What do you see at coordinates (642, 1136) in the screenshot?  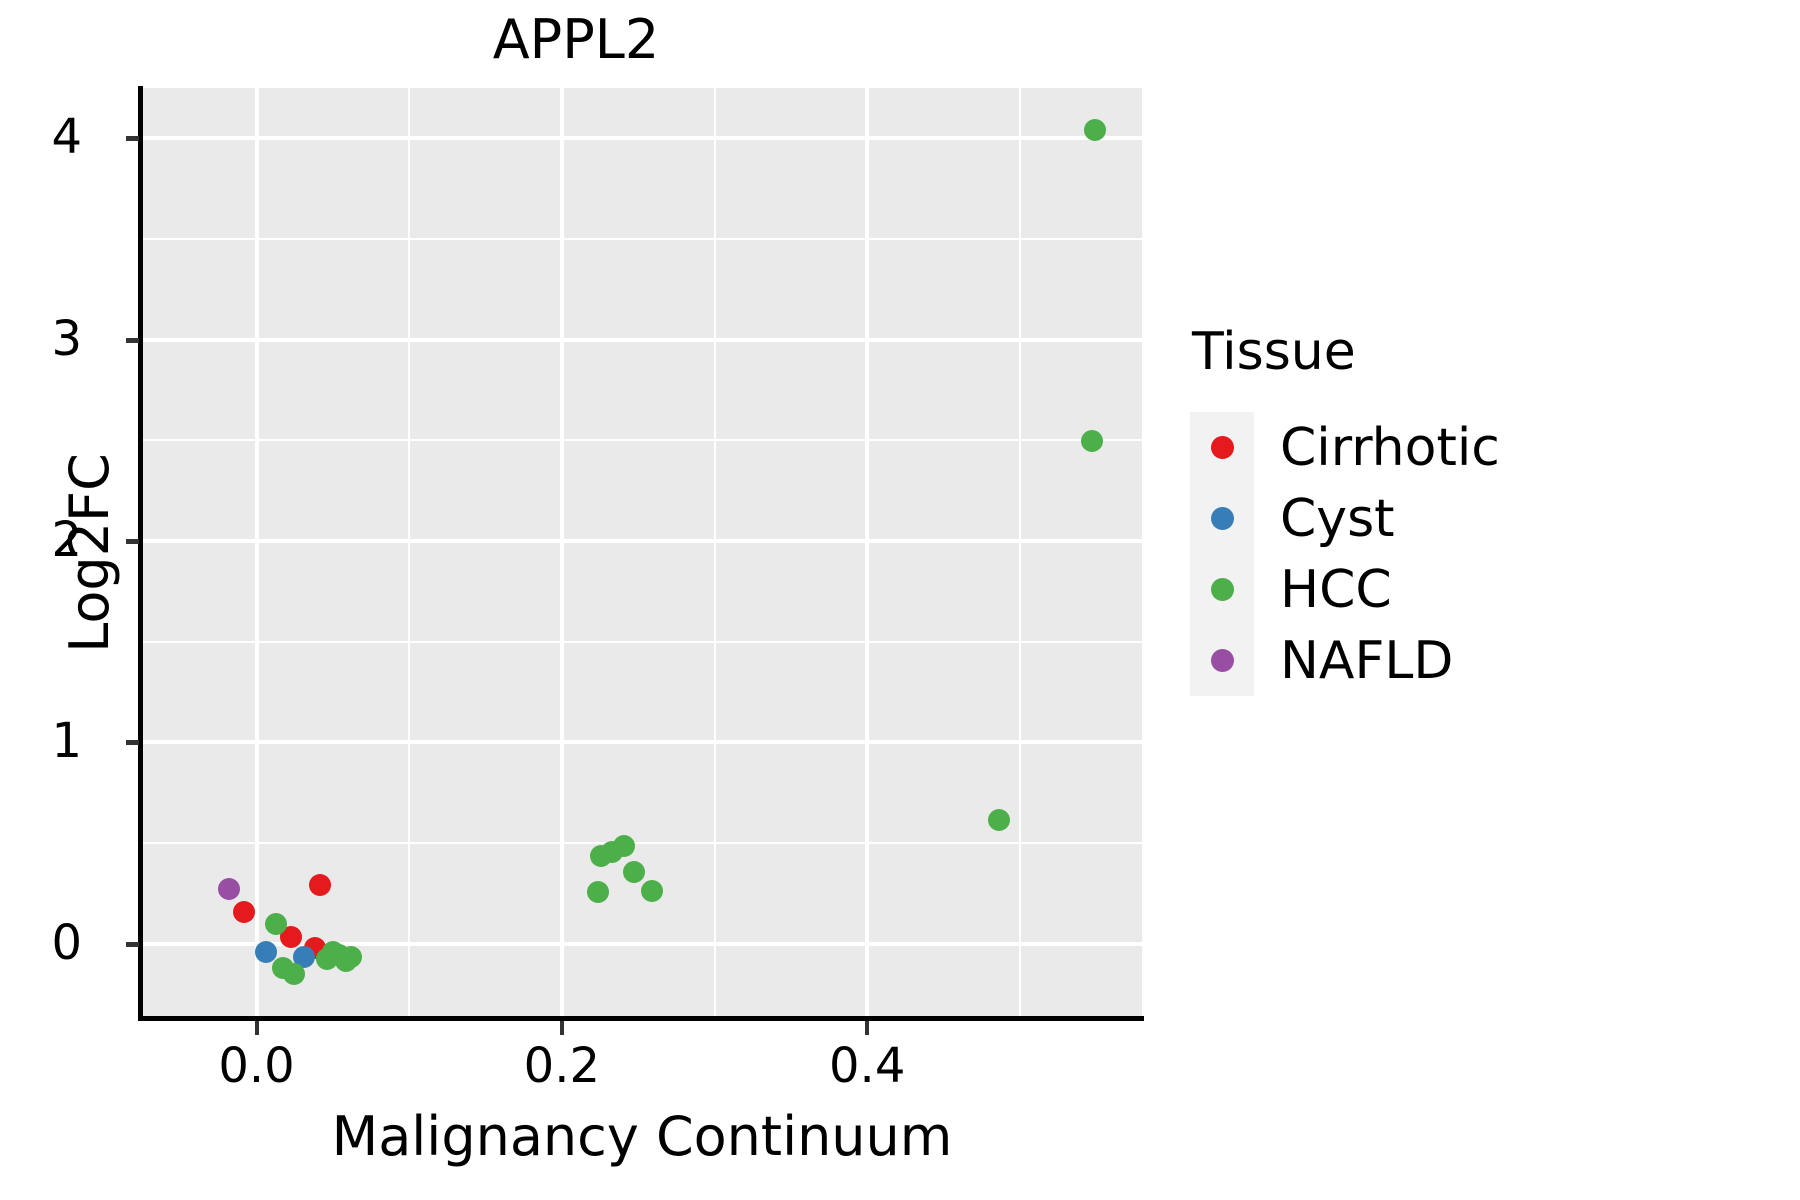 I see `x-axis-label: Malignancy Continuum` at bounding box center [642, 1136].